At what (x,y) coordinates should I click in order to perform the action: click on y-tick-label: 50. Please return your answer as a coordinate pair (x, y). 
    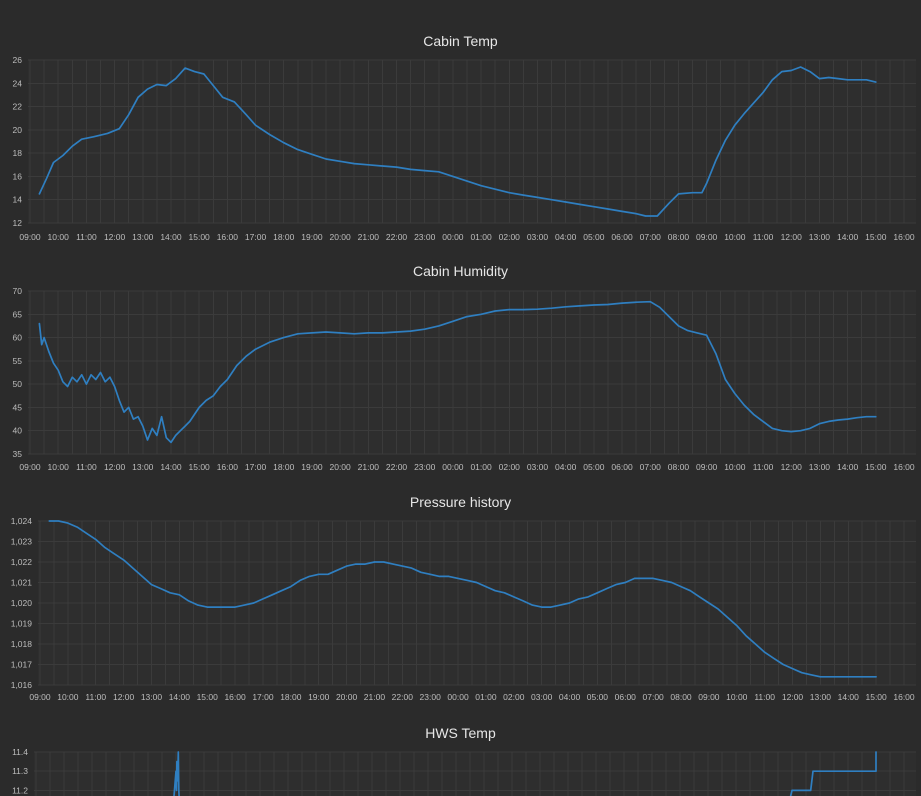
    Looking at the image, I should click on (18, 384).